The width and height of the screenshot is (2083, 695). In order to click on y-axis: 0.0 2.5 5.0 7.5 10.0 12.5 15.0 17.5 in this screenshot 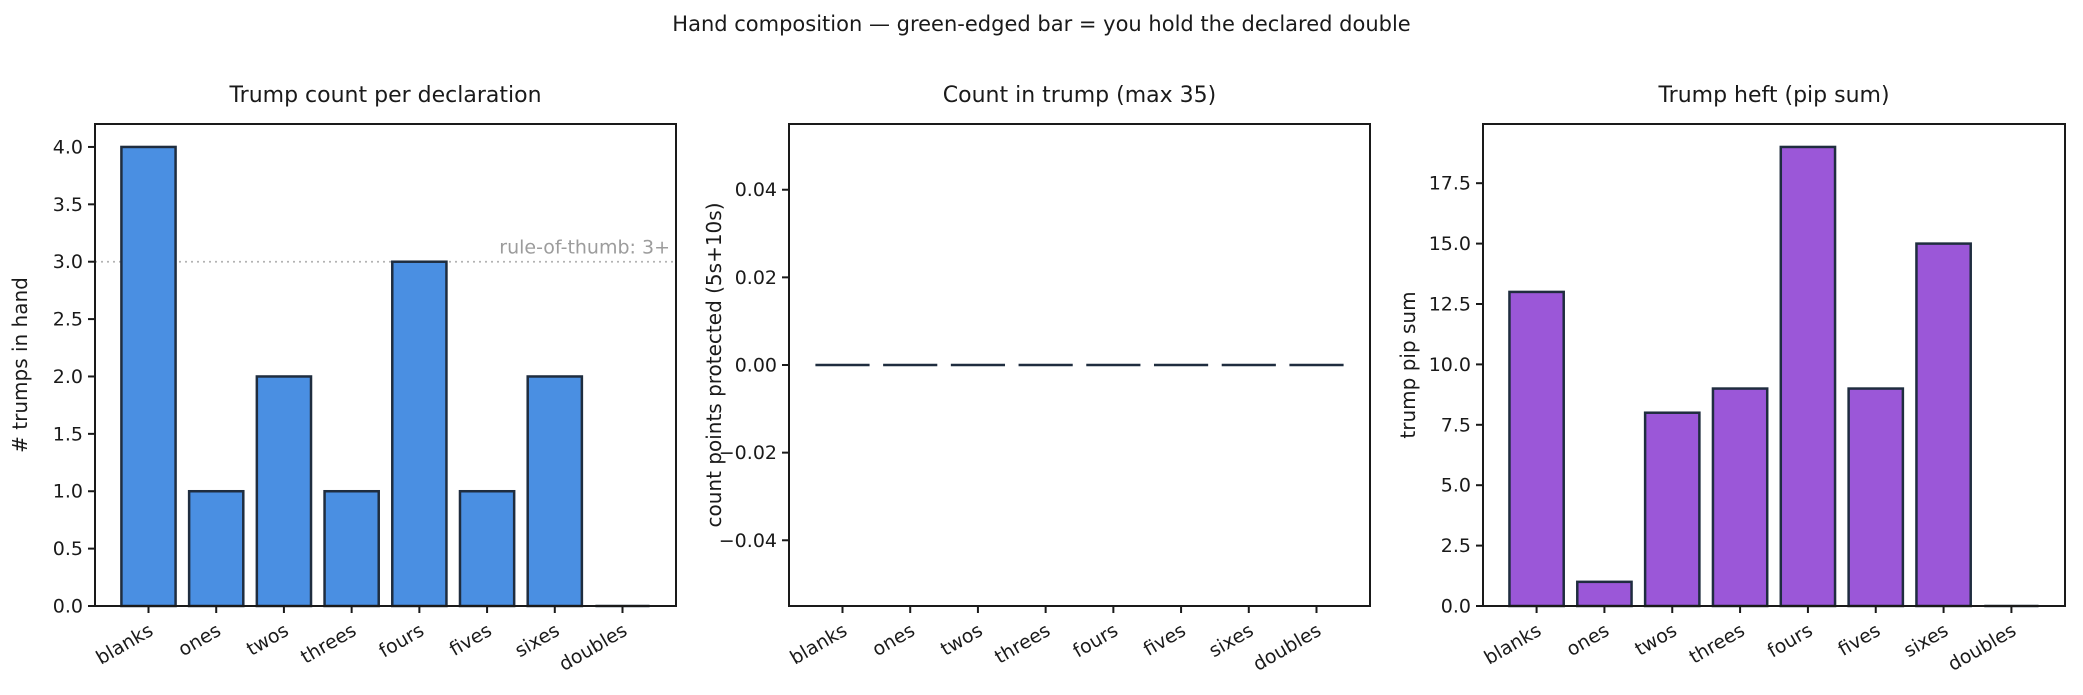, I will do `click(1456, 395)`.